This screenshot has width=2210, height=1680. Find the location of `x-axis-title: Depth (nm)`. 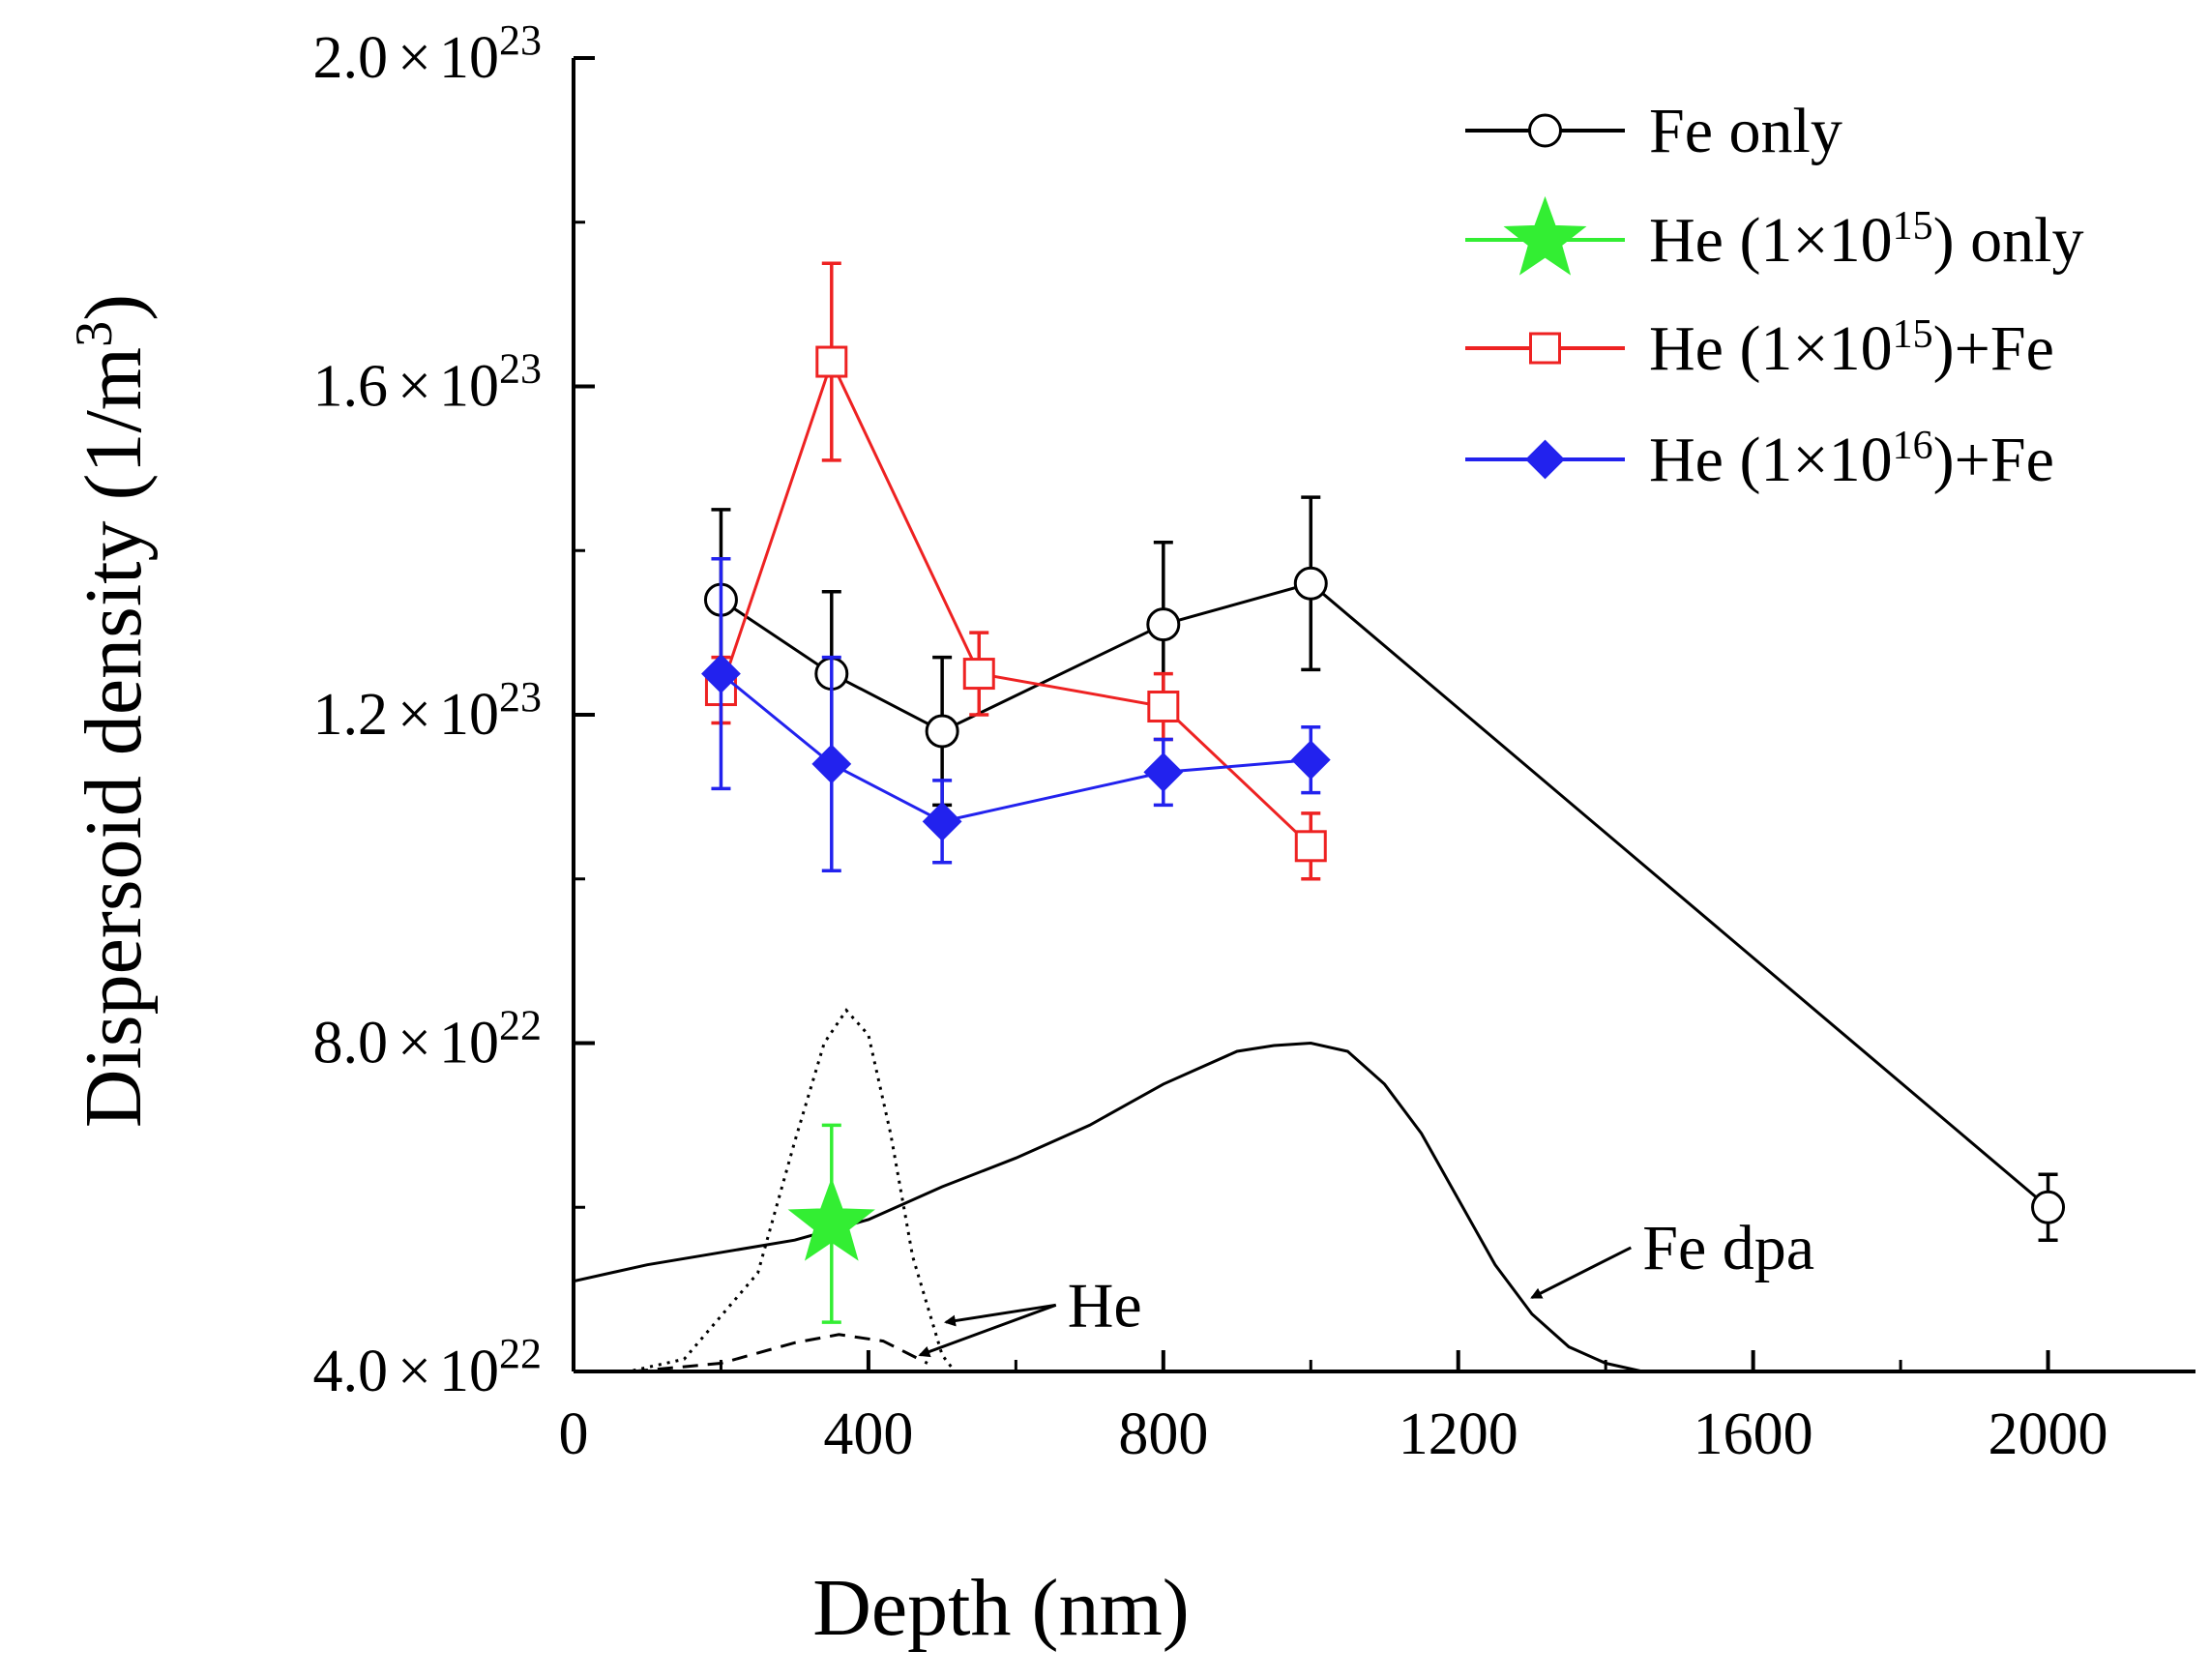

x-axis-title: Depth (nm) is located at coordinates (1001, 1608).